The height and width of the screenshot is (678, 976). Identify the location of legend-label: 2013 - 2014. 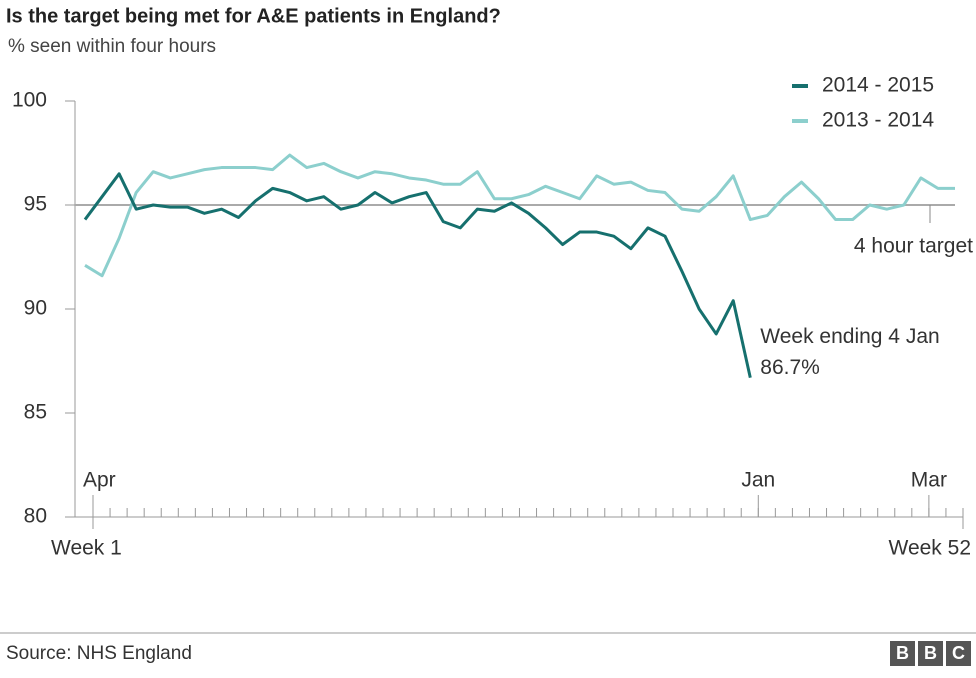
(878, 120).